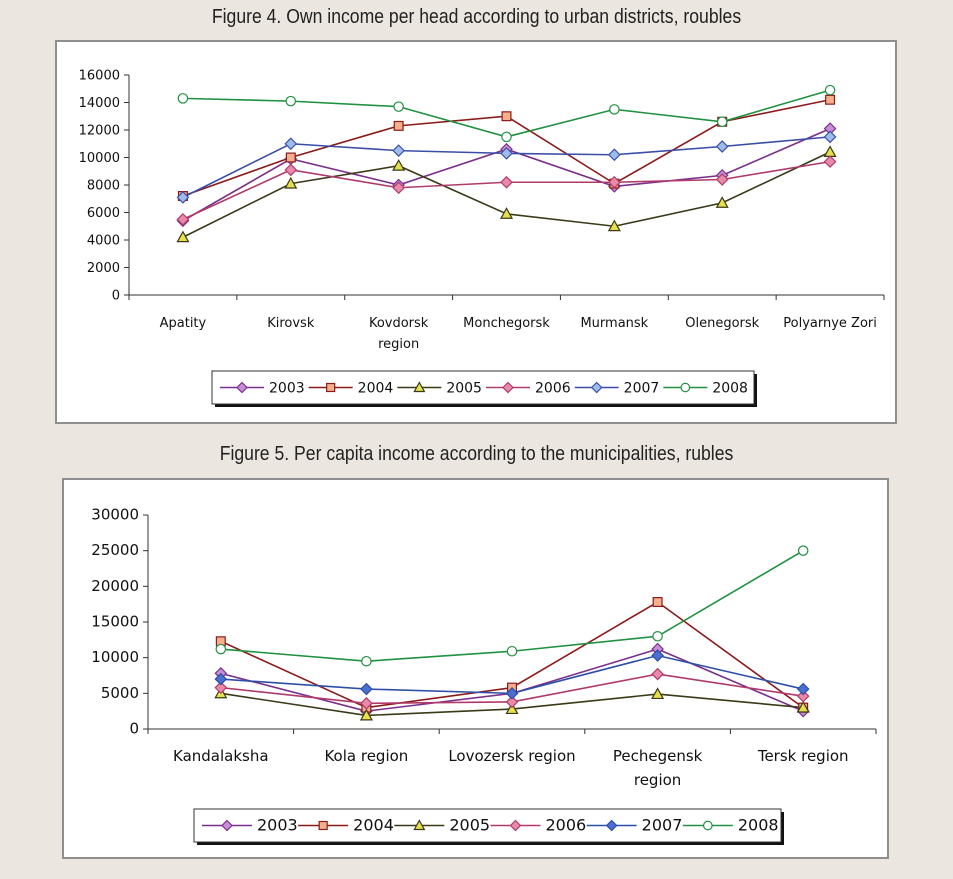  What do you see at coordinates (419, 387) in the screenshot?
I see `fig4-legend-marker-2005` at bounding box center [419, 387].